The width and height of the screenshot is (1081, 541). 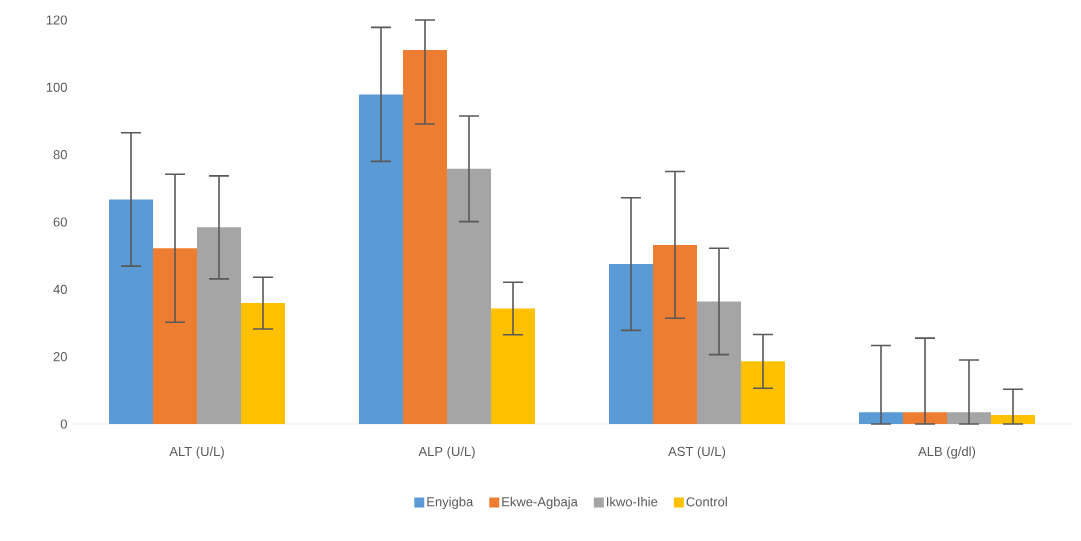 I want to click on y-tick-label: 0, so click(x=63, y=424).